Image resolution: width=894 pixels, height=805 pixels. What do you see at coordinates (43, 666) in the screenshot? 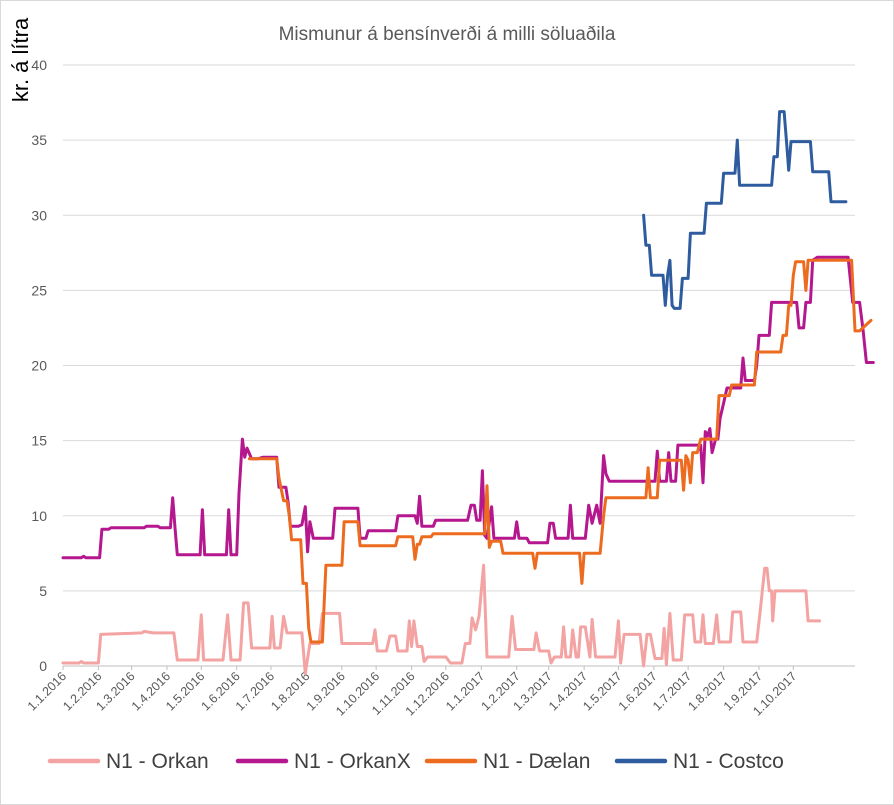
I see `y-tick-label: 0` at bounding box center [43, 666].